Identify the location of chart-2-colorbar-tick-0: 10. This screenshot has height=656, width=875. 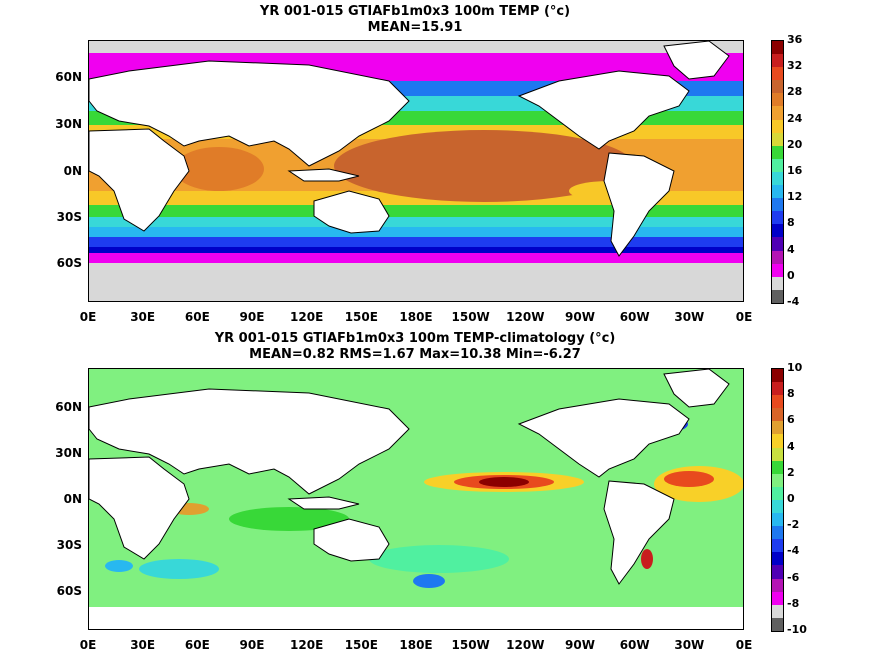
(795, 367).